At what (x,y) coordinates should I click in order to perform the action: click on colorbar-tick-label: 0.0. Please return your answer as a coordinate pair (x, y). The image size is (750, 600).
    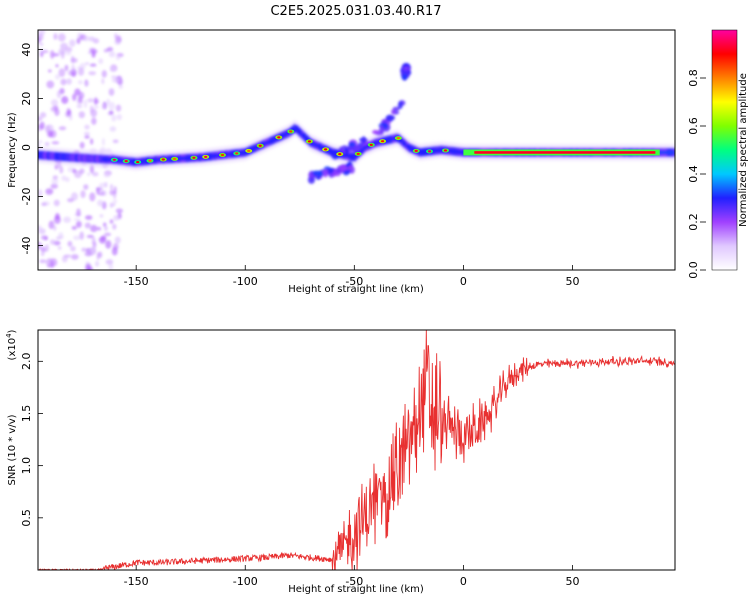
    Looking at the image, I should click on (693, 270).